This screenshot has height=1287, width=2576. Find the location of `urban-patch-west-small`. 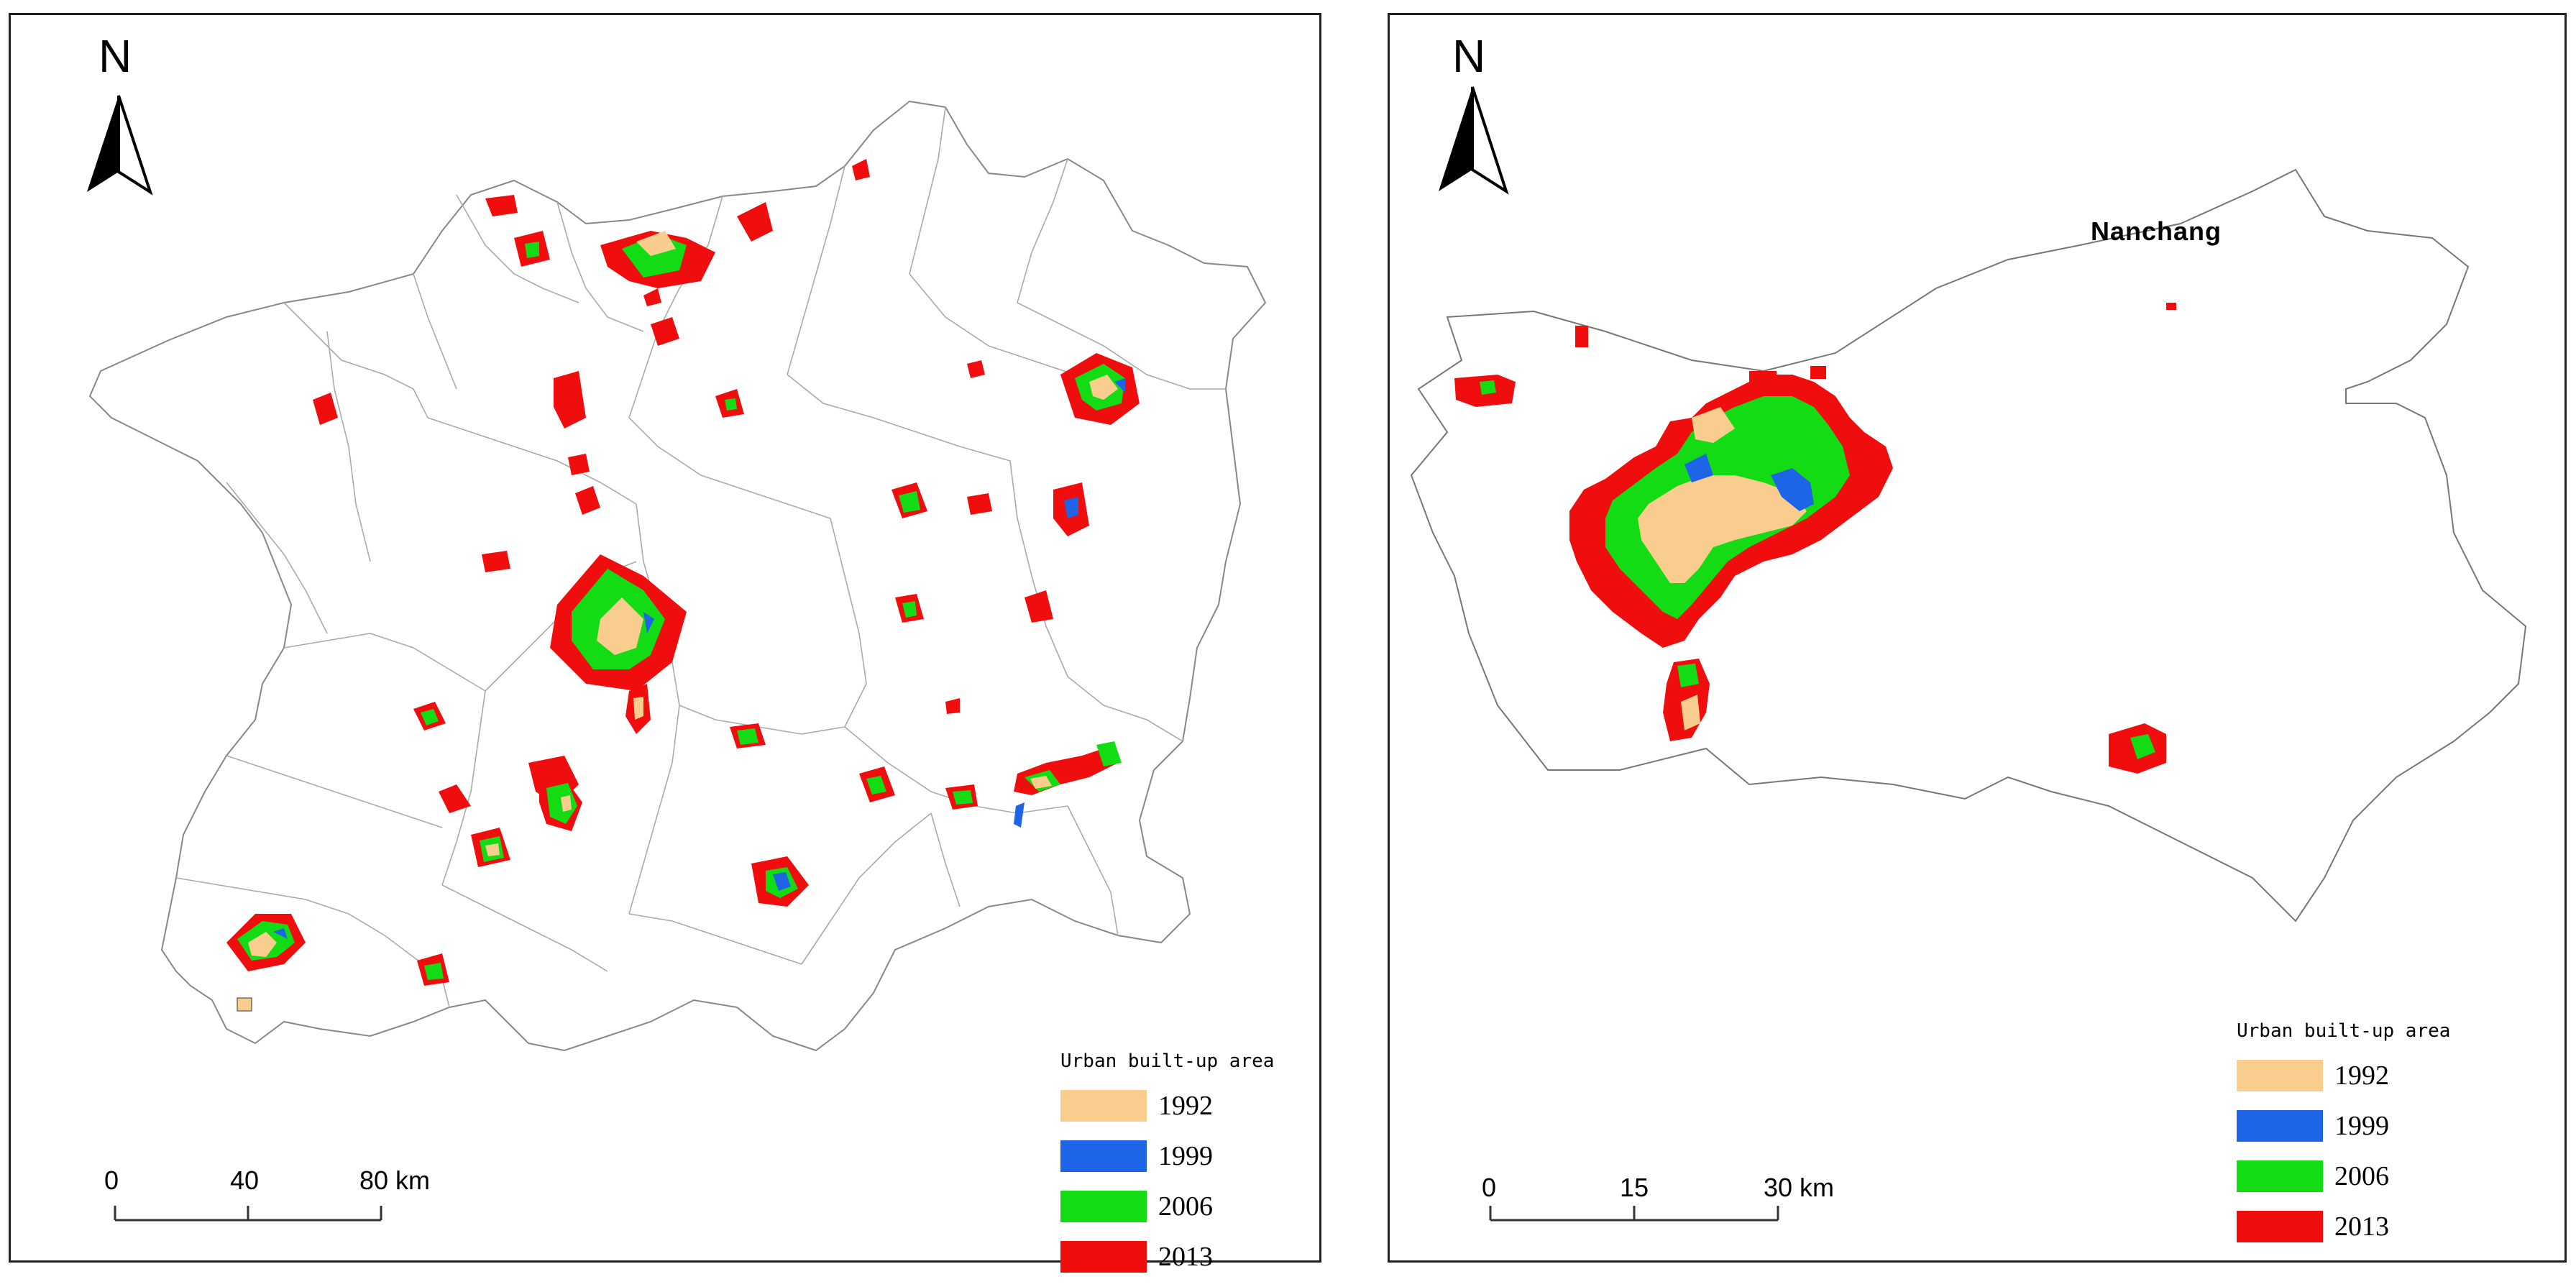

urban-patch-west-small is located at coordinates (1485, 391).